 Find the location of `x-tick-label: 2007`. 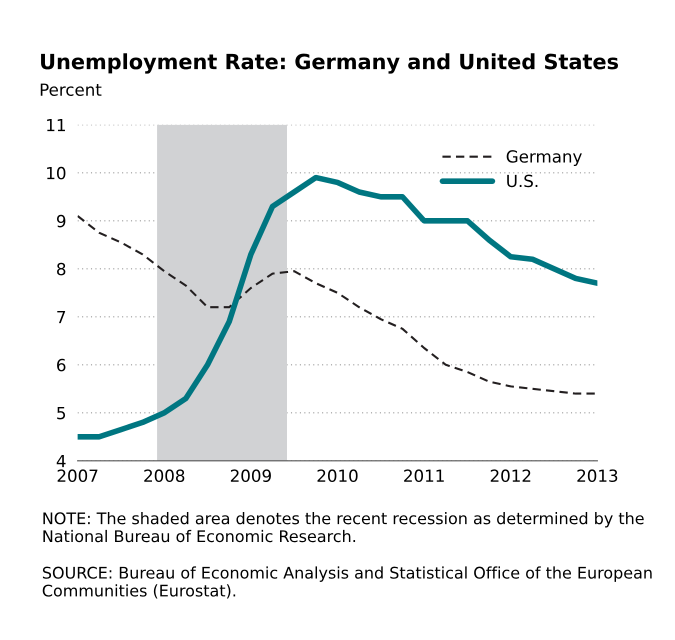

x-tick-label: 2007 is located at coordinates (78, 475).